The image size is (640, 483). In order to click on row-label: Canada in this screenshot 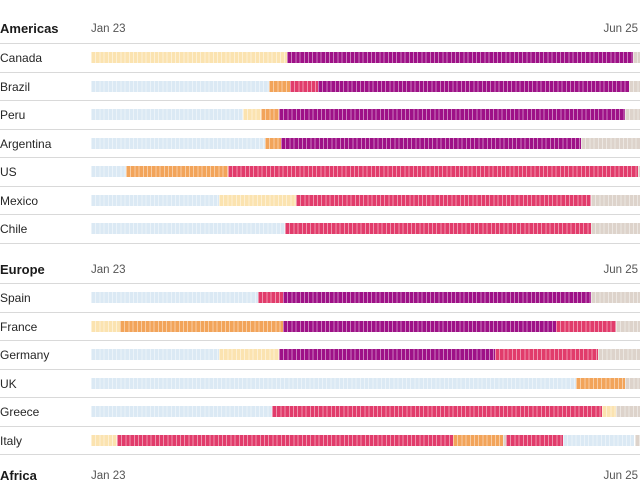, I will do `click(21, 58)`.